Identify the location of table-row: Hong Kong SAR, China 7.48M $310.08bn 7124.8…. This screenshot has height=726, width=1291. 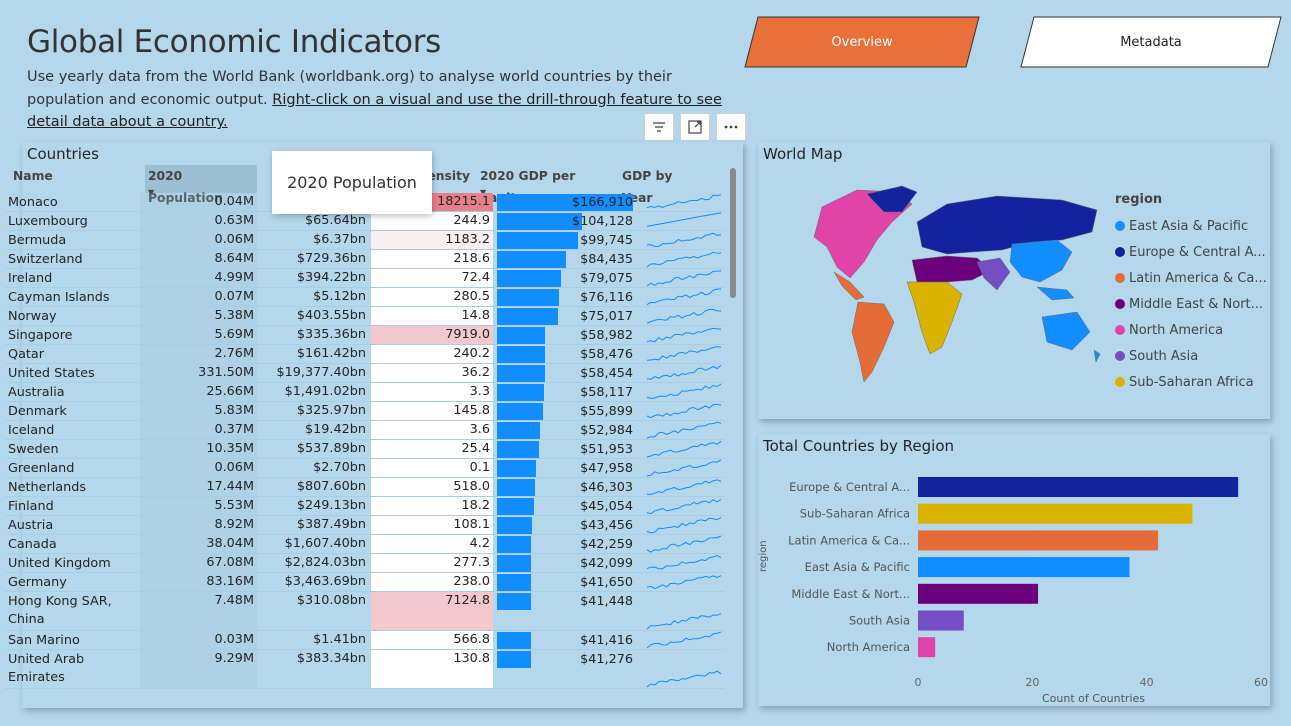
(365, 611).